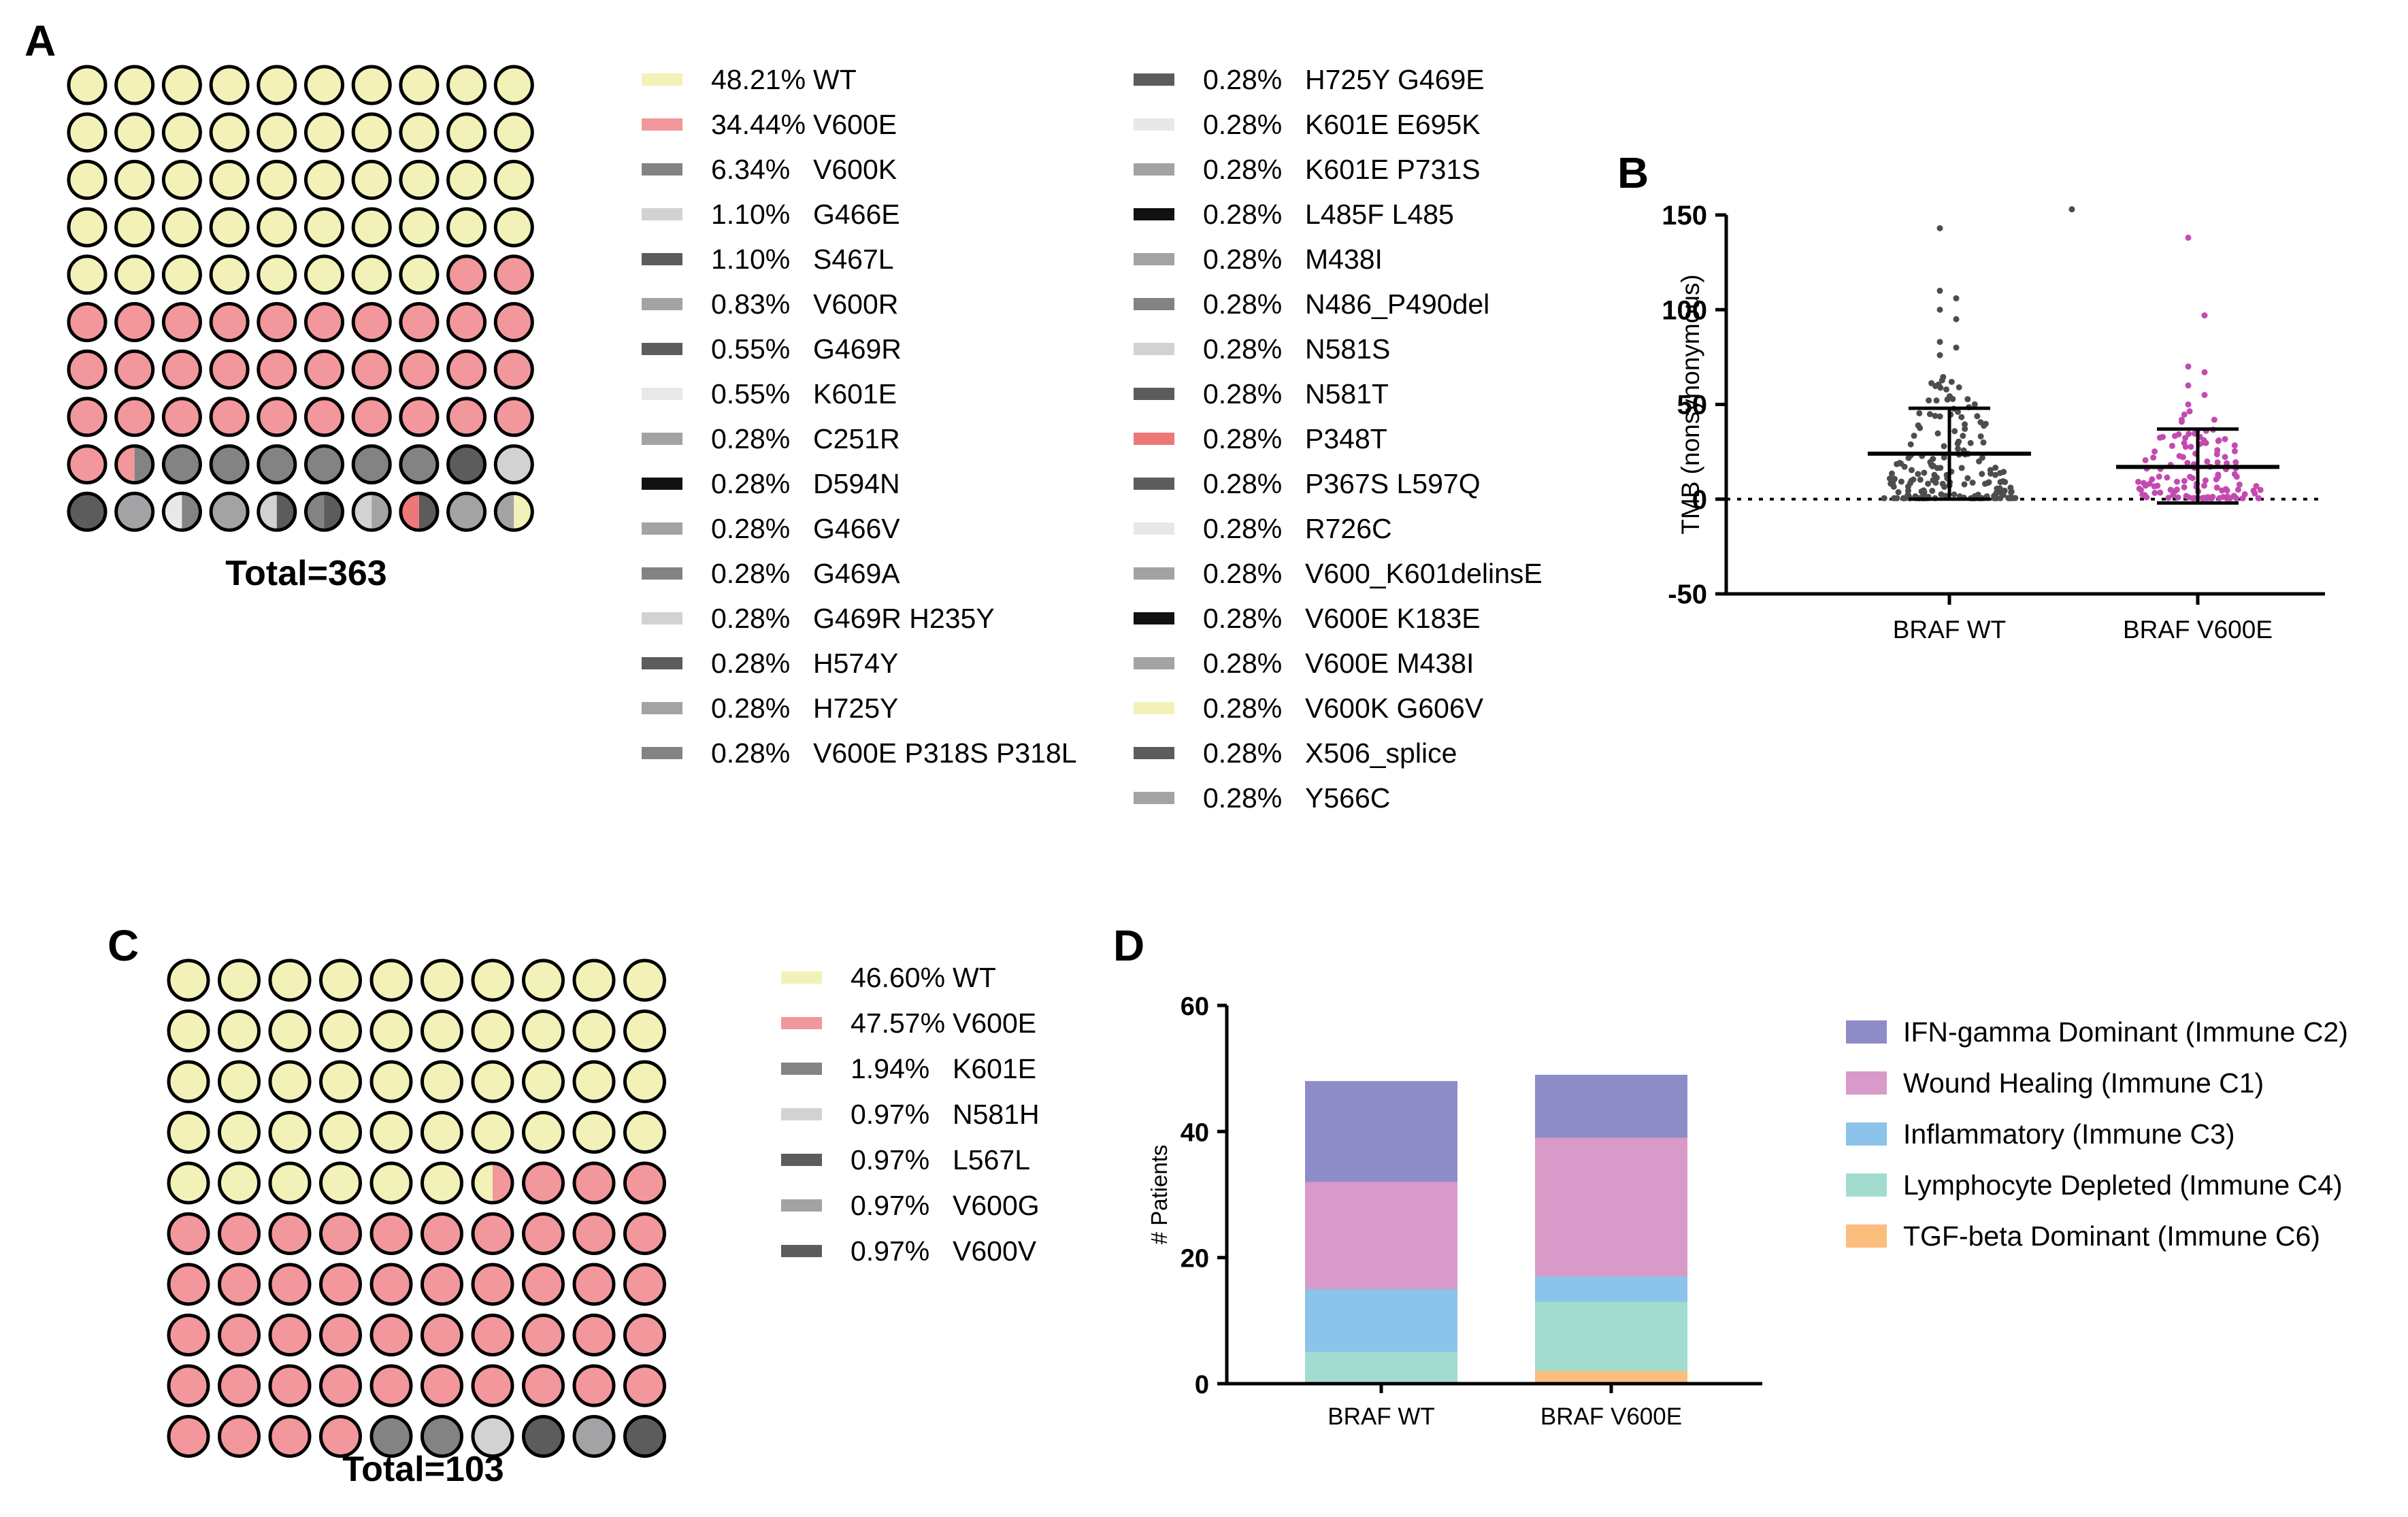 This screenshot has width=2408, height=1517. What do you see at coordinates (1347, 349) in the screenshot?
I see `legend-label: N581S` at bounding box center [1347, 349].